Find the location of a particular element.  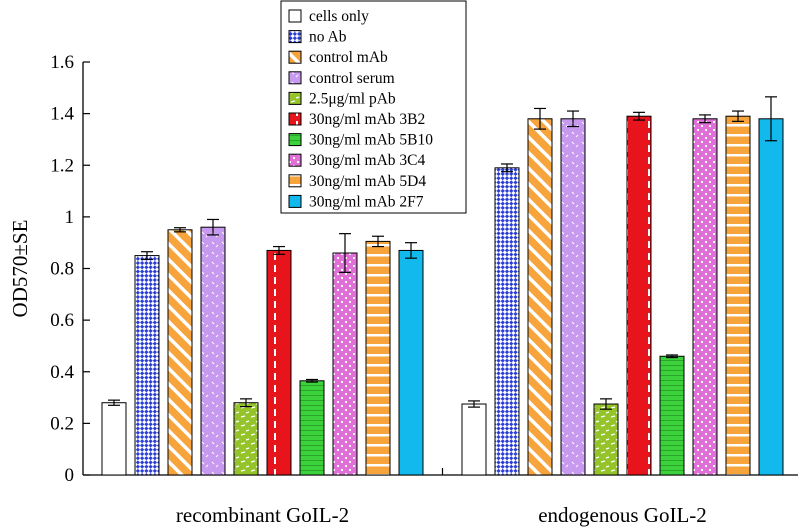

y-tick-label: 1.4 is located at coordinates (62, 114).